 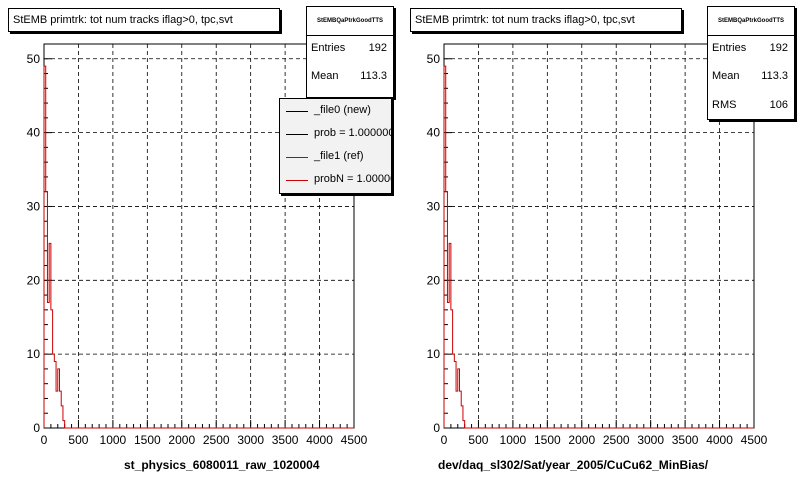 What do you see at coordinates (335, 112) in the screenshot?
I see `legend-entry: _file0 (new)` at bounding box center [335, 112].